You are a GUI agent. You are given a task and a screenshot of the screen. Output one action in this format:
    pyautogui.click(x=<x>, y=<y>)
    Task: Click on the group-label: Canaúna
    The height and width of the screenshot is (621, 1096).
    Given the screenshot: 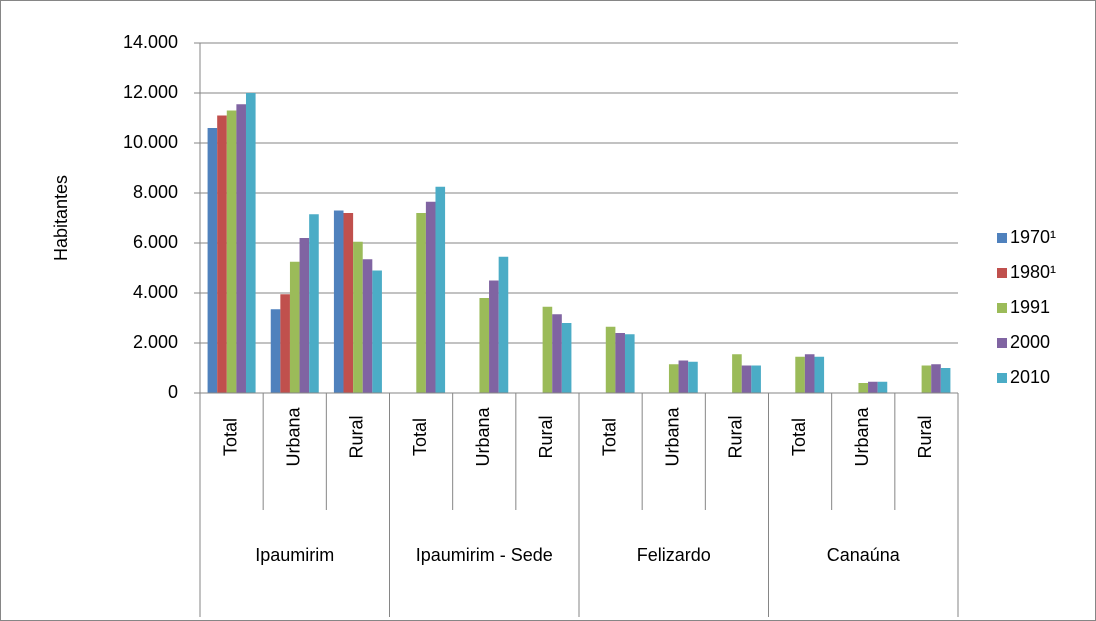 What is the action you would take?
    pyautogui.click(x=863, y=555)
    